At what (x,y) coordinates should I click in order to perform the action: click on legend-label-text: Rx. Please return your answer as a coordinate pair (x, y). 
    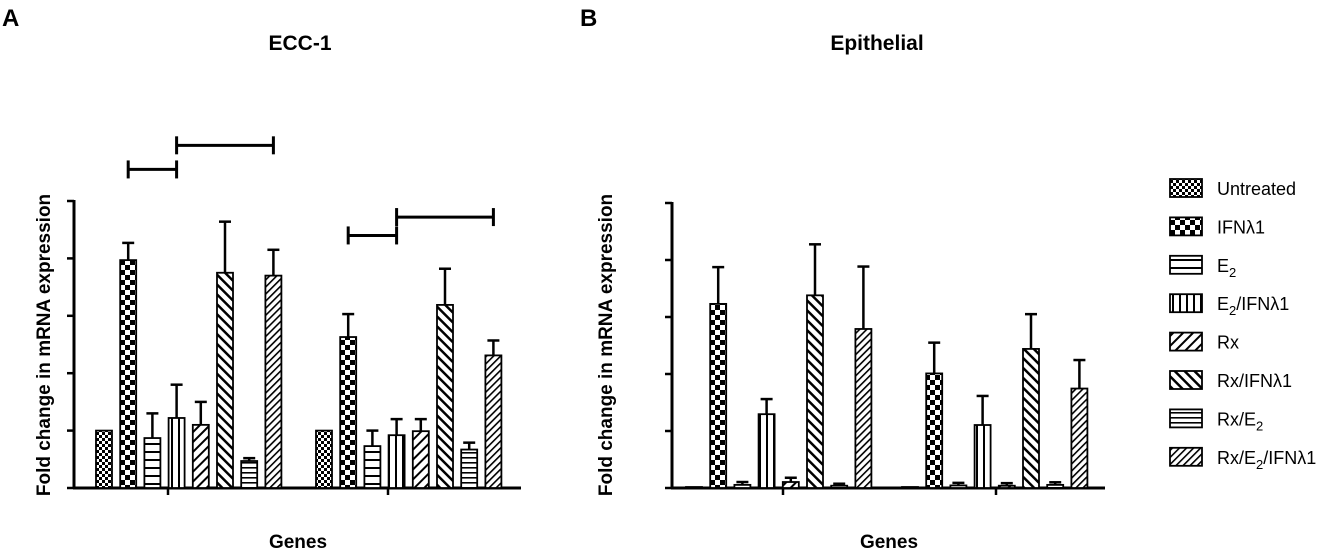
    Looking at the image, I should click on (1228, 343).